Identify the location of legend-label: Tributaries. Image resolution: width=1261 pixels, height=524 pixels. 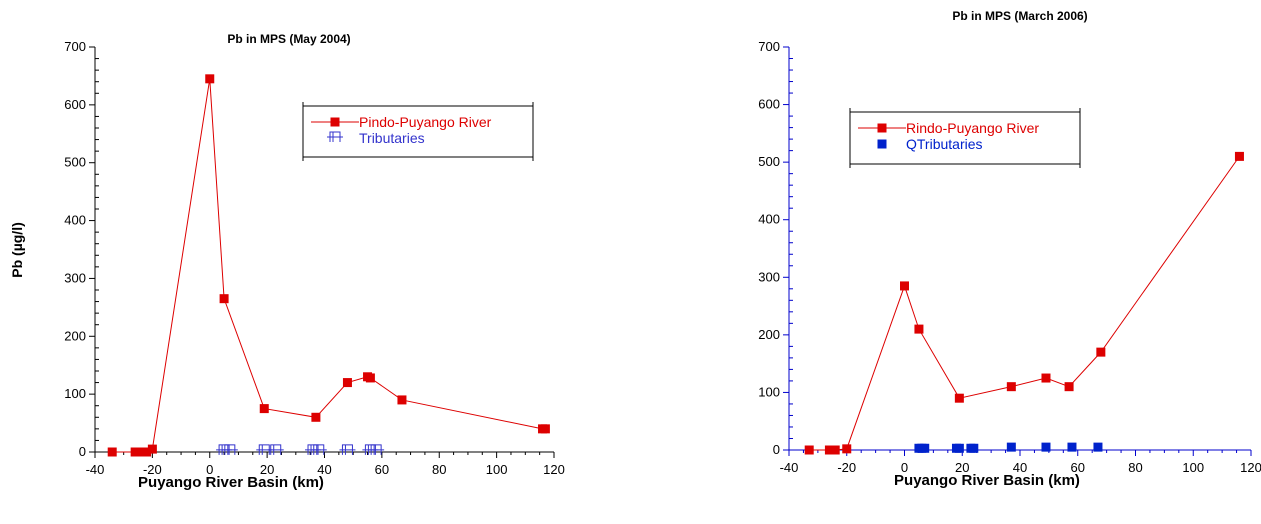
(392, 138).